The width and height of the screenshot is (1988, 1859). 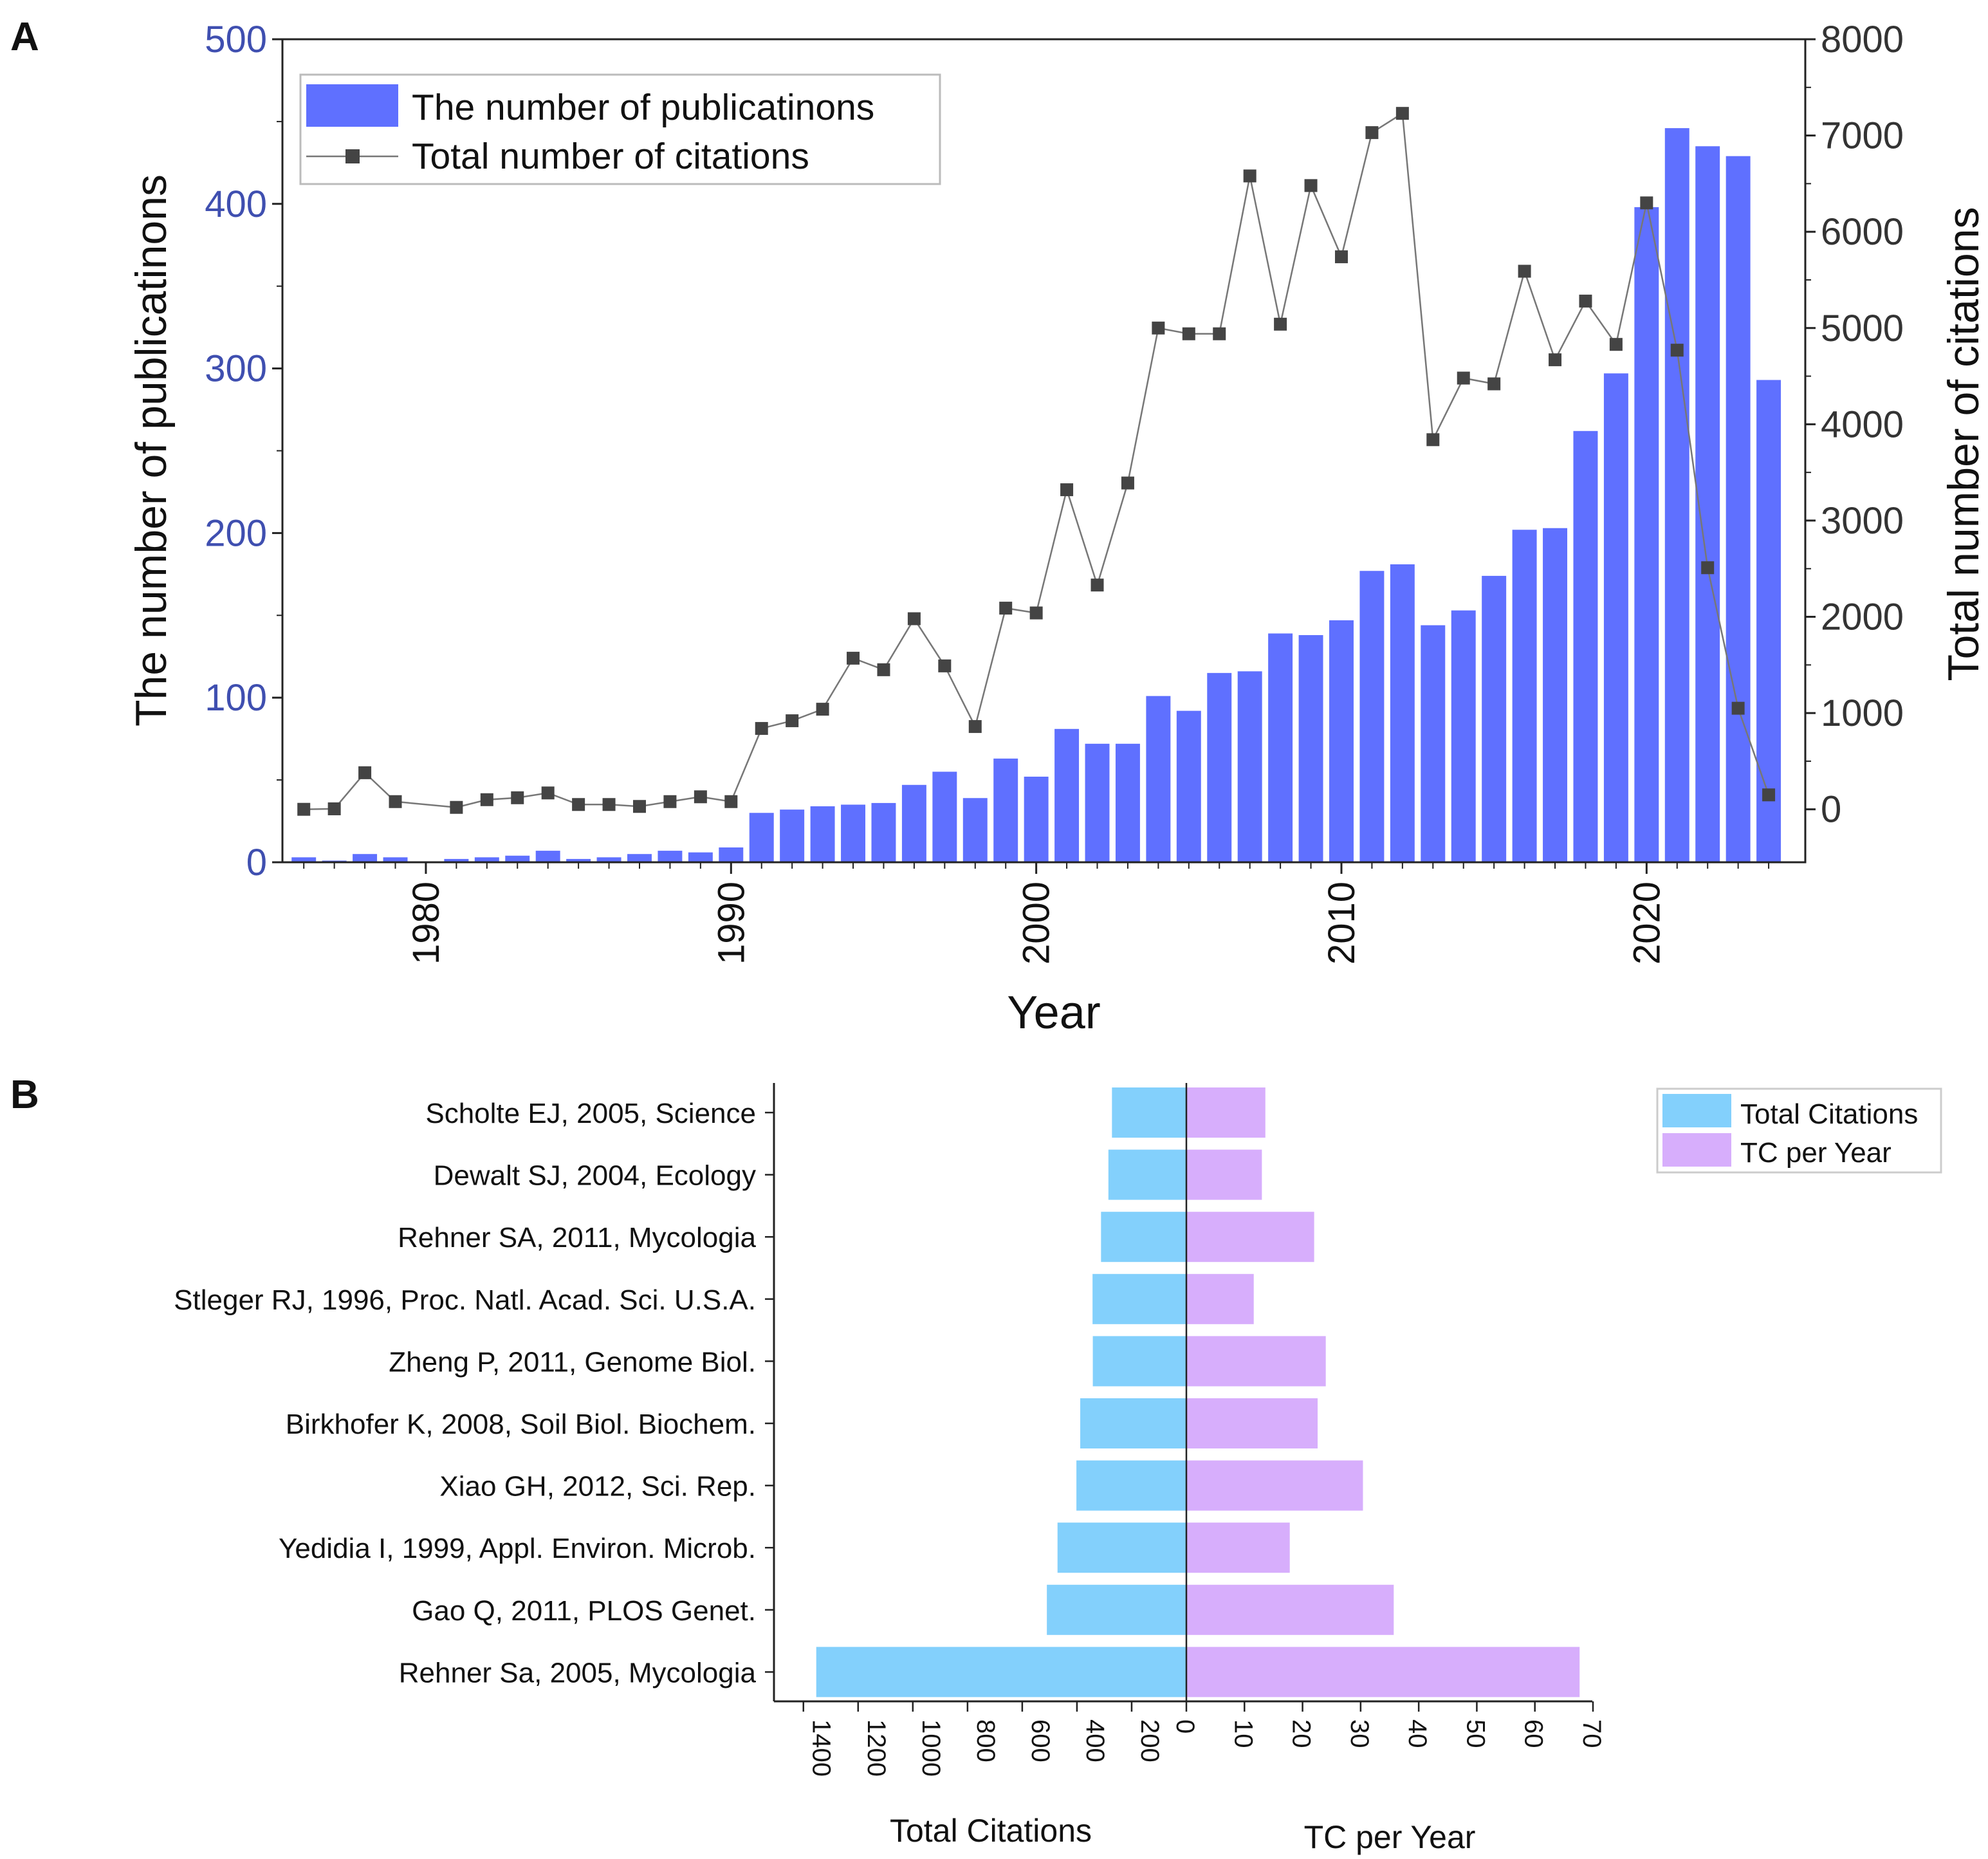 I want to click on category-label: Dewalt SJ, 2004, Ecology, so click(x=595, y=1176).